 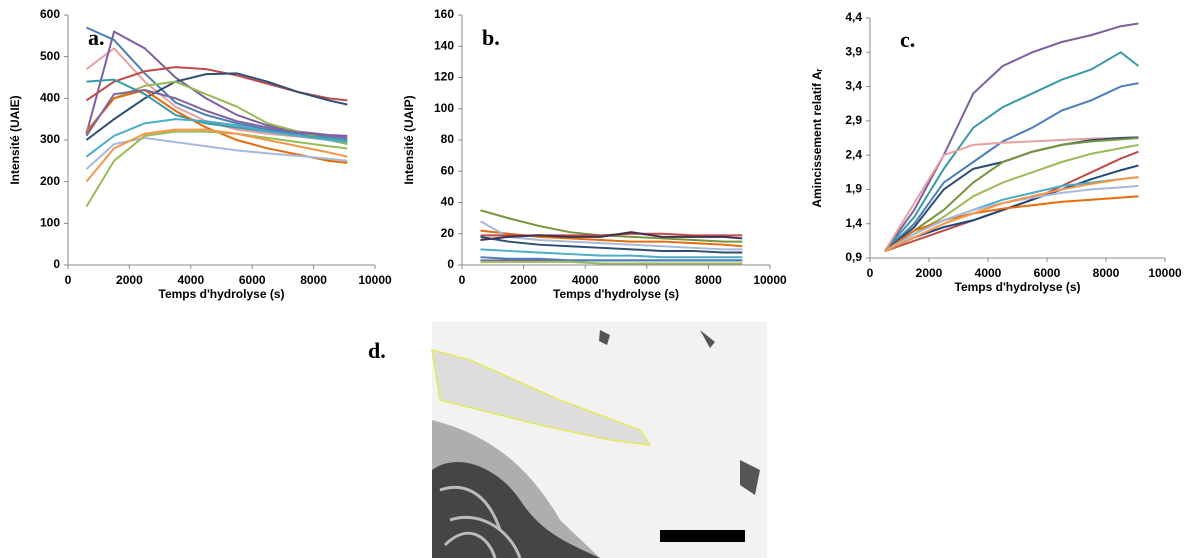 What do you see at coordinates (853, 154) in the screenshot?
I see `y-tick-label: 2,4` at bounding box center [853, 154].